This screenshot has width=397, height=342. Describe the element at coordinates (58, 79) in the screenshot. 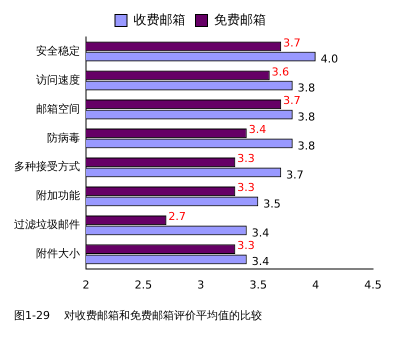

I see `y-tick-label: 访问速度` at that location.